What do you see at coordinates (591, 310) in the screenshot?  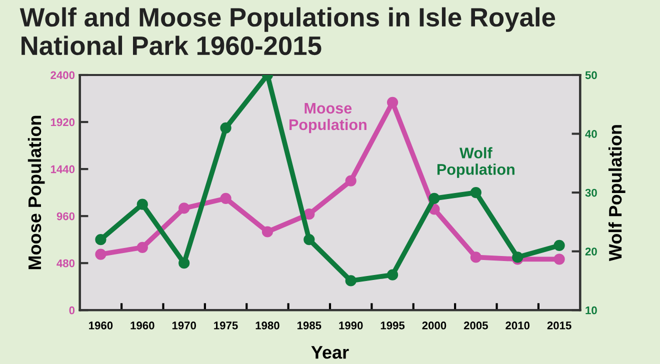 I see `y2-tick-label: 10` at bounding box center [591, 310].